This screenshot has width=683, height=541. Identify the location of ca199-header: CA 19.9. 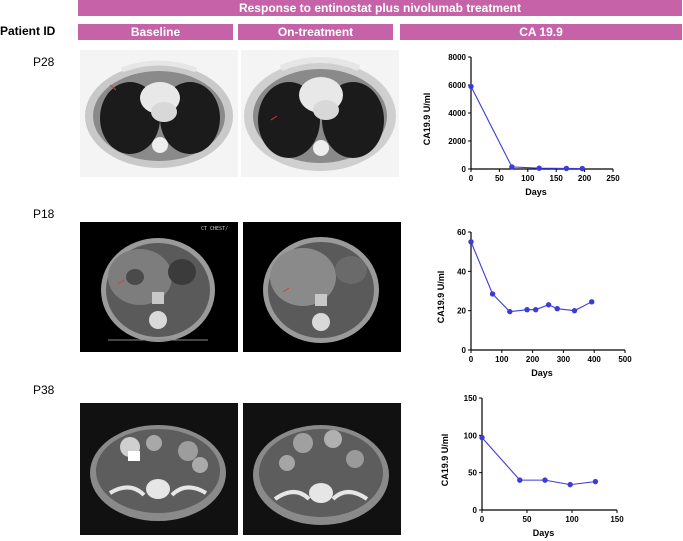
(541, 32).